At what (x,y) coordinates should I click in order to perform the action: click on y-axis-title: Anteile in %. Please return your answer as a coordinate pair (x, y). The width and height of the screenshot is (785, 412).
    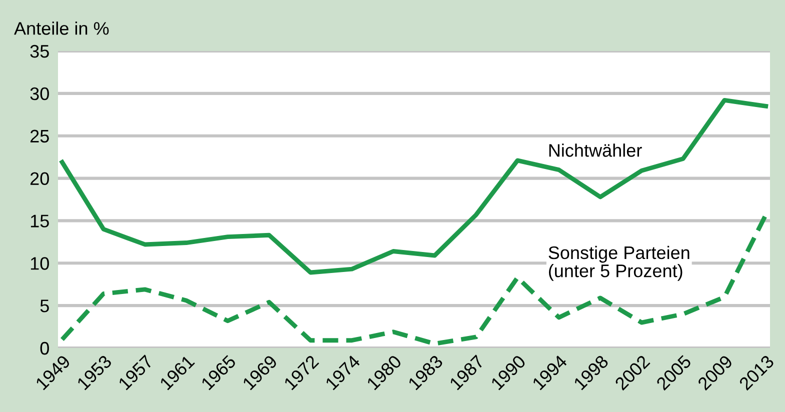
    Looking at the image, I should click on (61, 28).